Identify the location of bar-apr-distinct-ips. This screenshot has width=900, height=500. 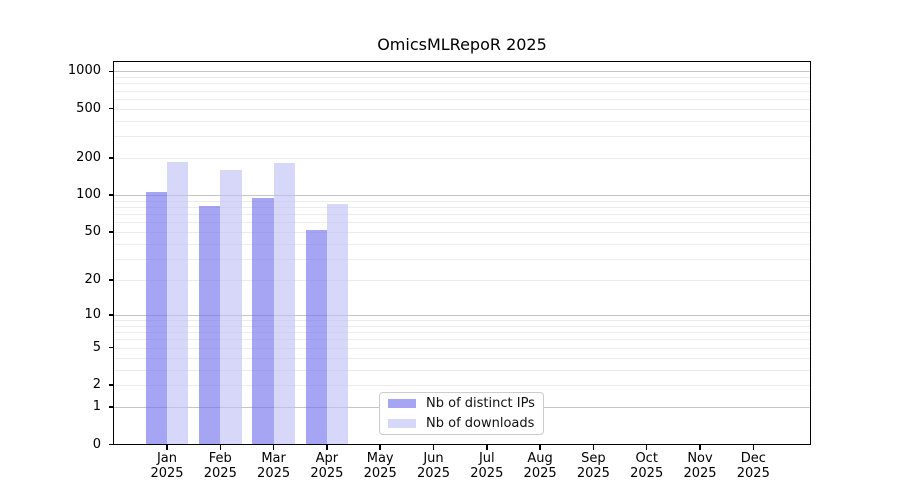
(316, 337).